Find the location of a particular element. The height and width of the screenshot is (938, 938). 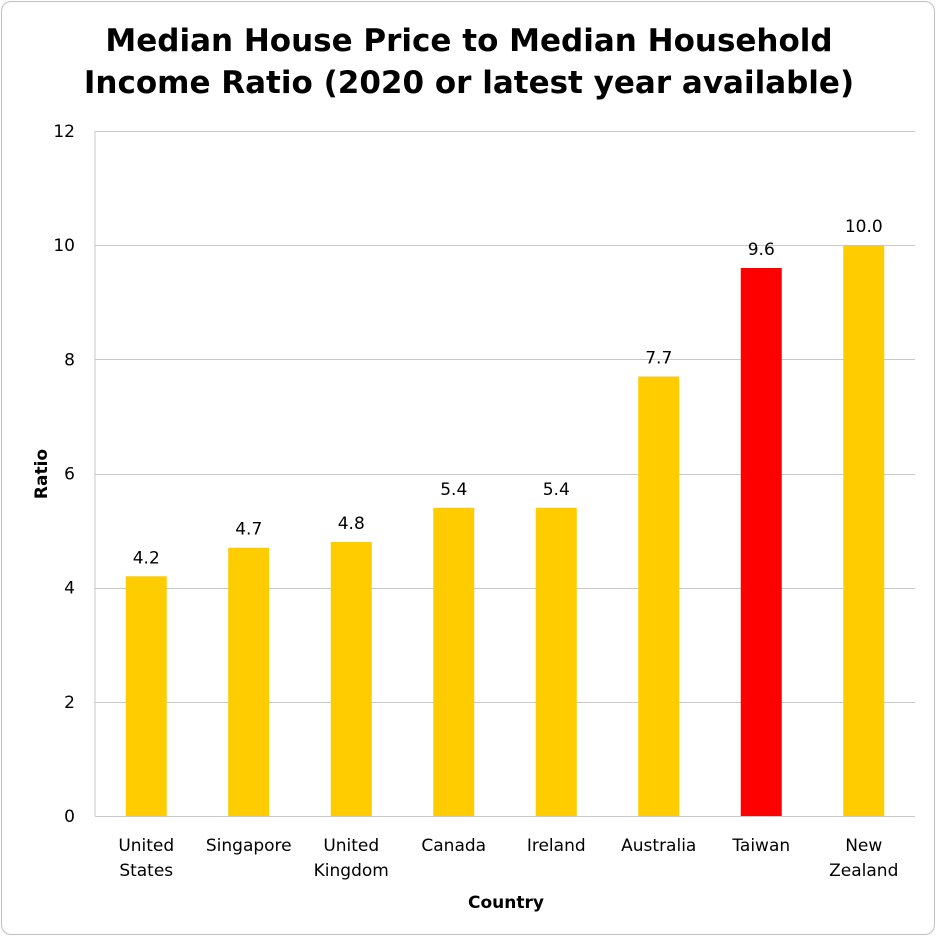

x-tick-label: Singapore is located at coordinates (249, 846).